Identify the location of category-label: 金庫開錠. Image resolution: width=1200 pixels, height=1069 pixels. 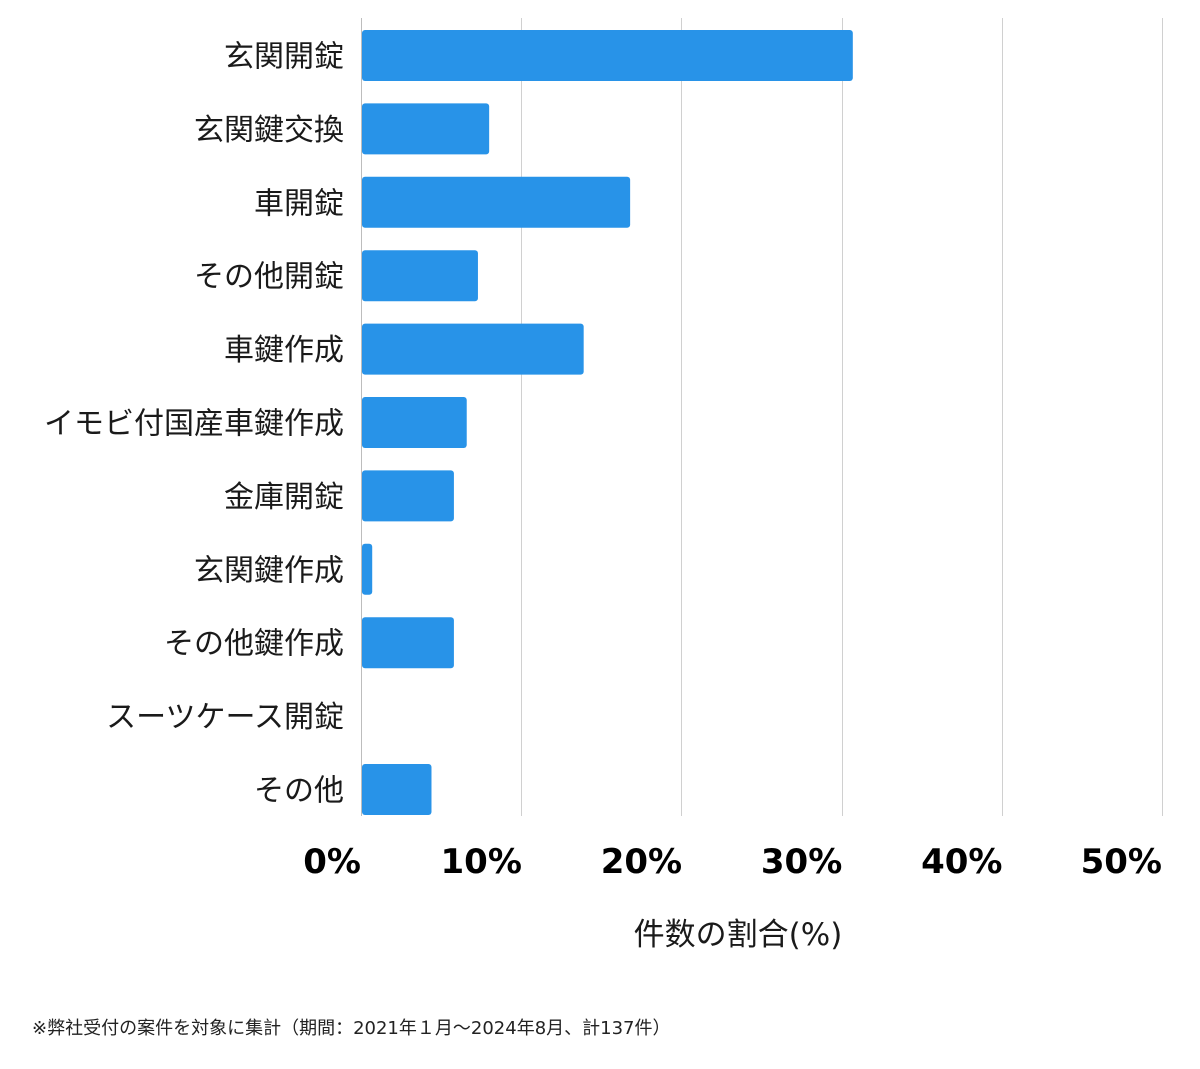
(284, 497).